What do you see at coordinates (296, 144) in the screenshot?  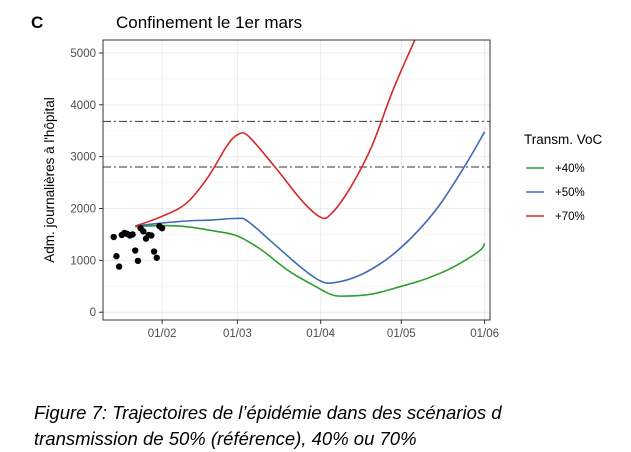 I see `reference-lines` at bounding box center [296, 144].